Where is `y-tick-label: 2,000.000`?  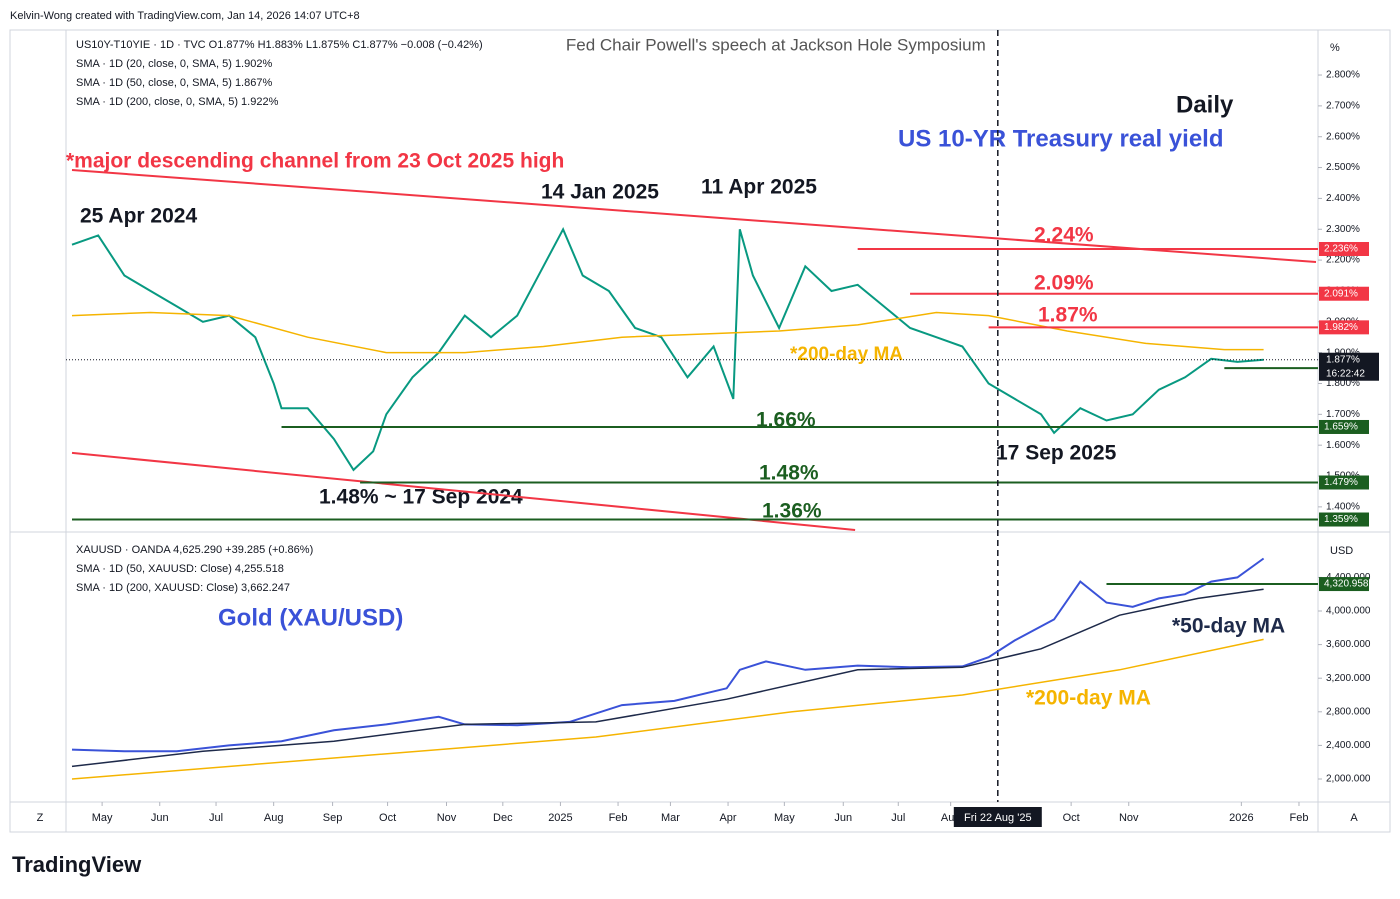
y-tick-label: 2,000.000 is located at coordinates (1348, 779).